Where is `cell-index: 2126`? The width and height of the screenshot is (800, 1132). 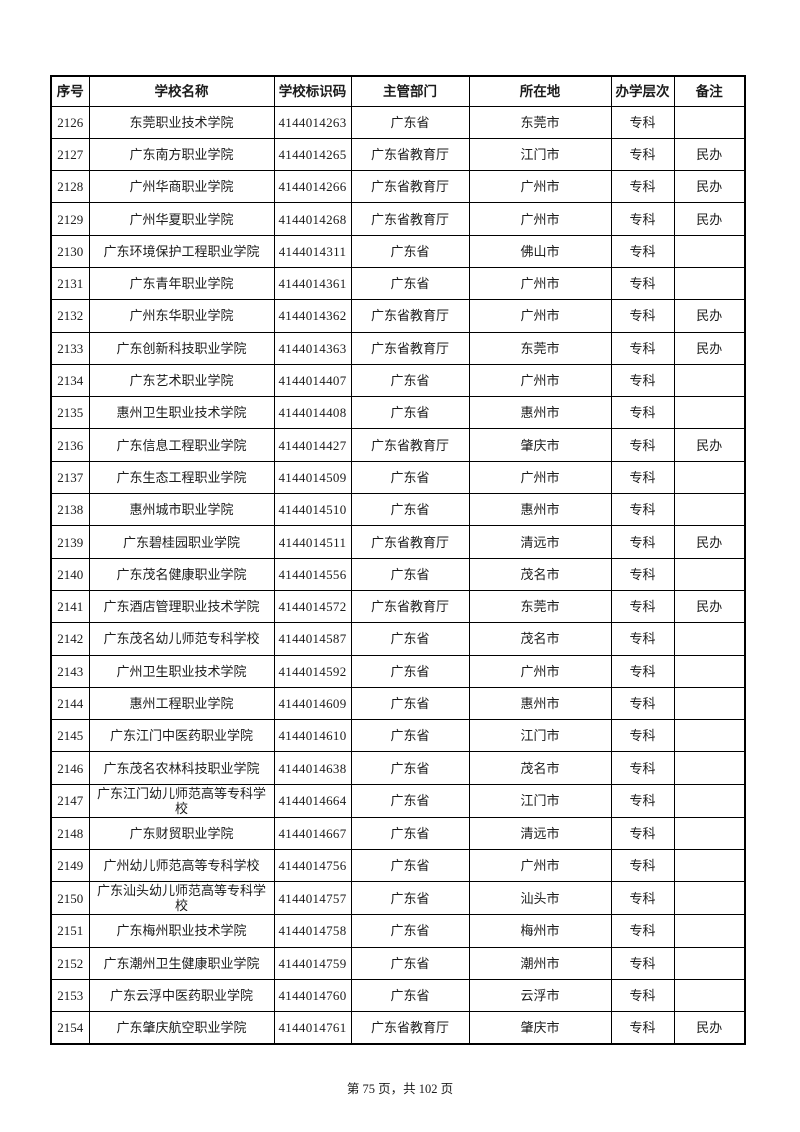
cell-index: 2126 is located at coordinates (70, 122).